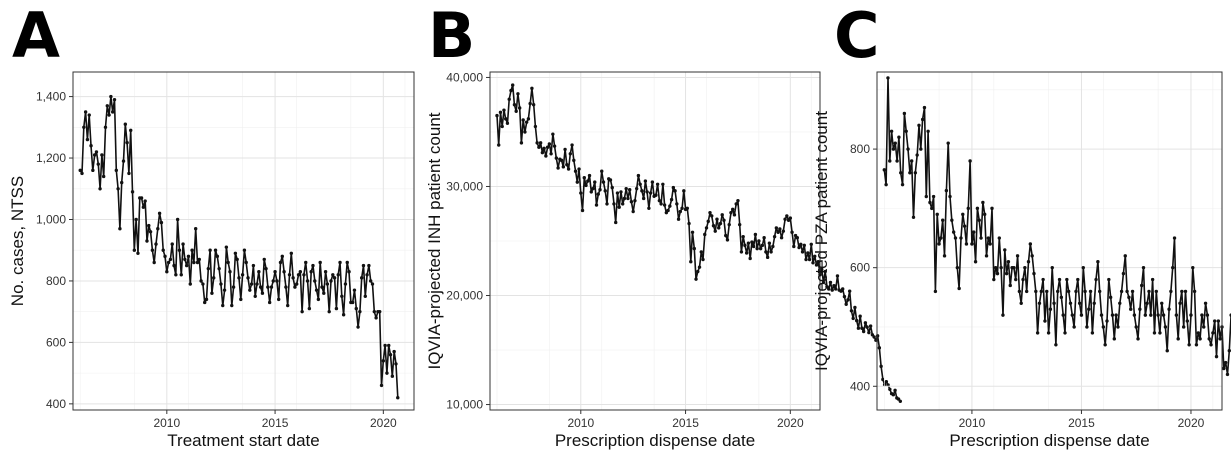  What do you see at coordinates (685, 423) in the screenshot?
I see `x-tick-label: 2015` at bounding box center [685, 423].